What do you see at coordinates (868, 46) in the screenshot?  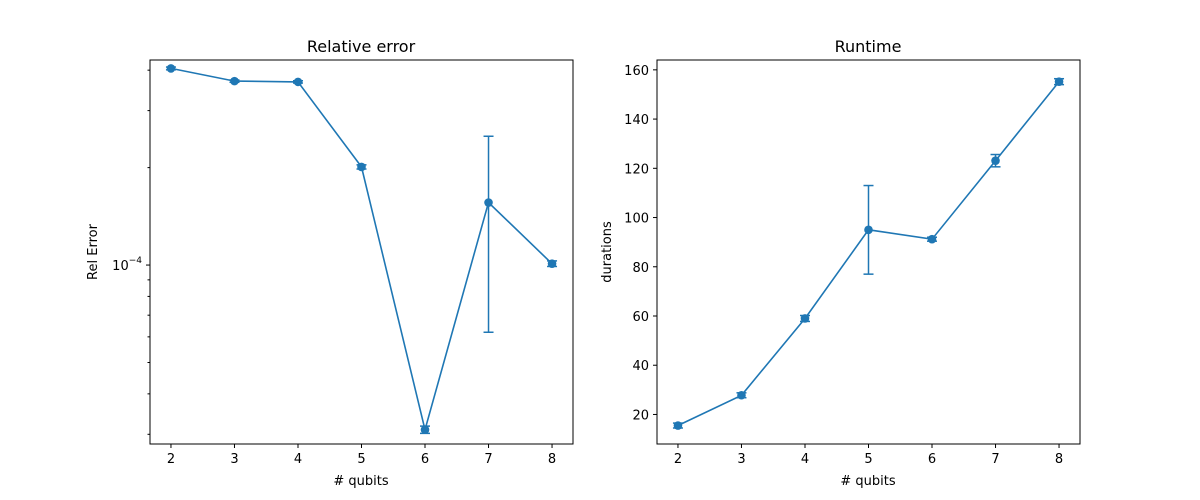 I see `chart-title: Runtime` at bounding box center [868, 46].